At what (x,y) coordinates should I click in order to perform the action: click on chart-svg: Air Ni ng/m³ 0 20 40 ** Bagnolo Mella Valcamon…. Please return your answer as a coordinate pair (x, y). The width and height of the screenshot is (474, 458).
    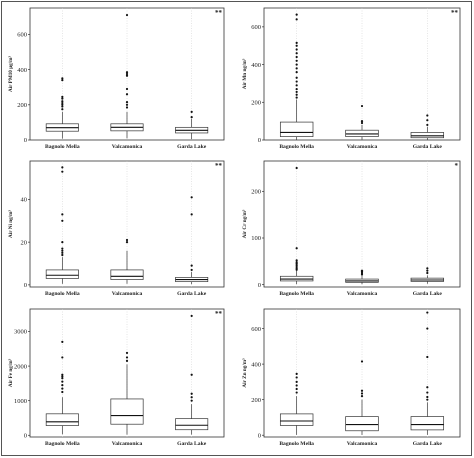
    Looking at the image, I should click on (116, 228).